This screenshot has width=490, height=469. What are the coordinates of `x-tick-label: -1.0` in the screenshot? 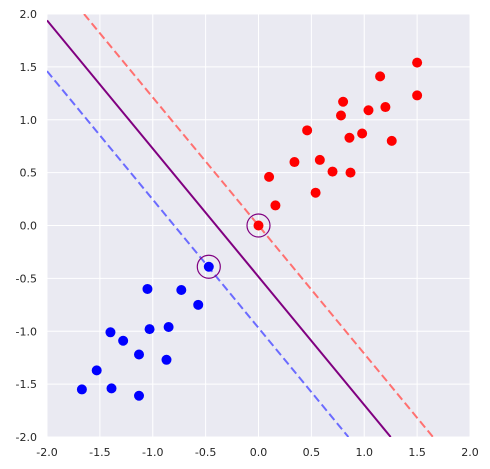 It's located at (152, 452).